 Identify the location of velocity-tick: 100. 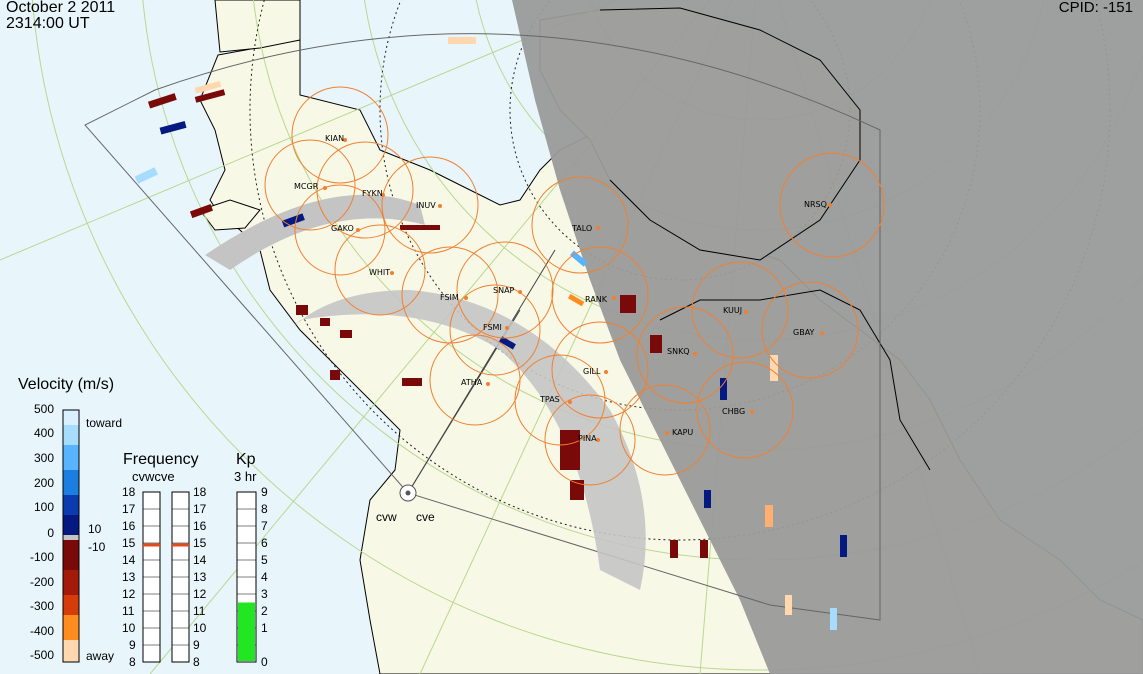
(43, 507).